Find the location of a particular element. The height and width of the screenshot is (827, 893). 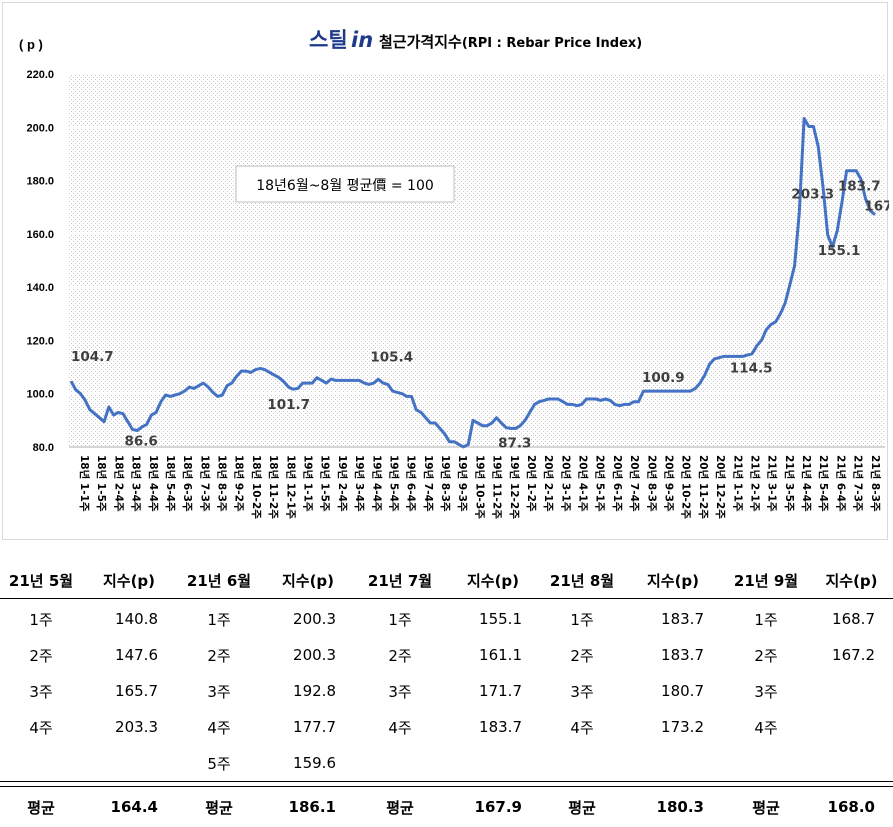

x-tick-label: 20년 8-3주 is located at coordinates (651, 483).